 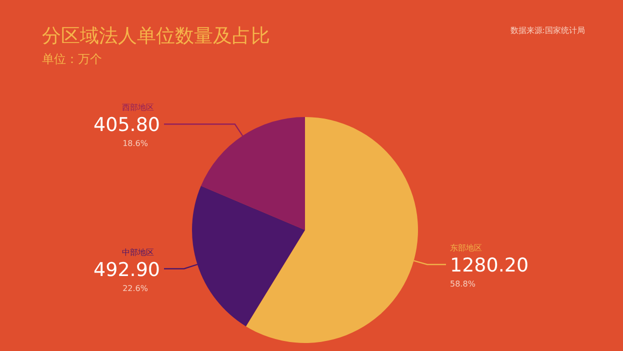 What do you see at coordinates (72, 59) in the screenshot?
I see `subtitle: 单位：万个` at bounding box center [72, 59].